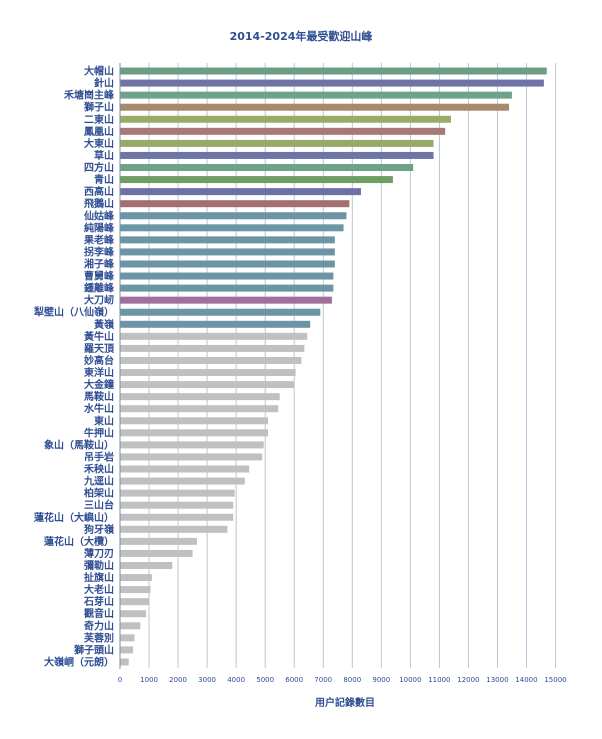  What do you see at coordinates (99, 227) in the screenshot?
I see `category-label: 純陽峰` at bounding box center [99, 227].